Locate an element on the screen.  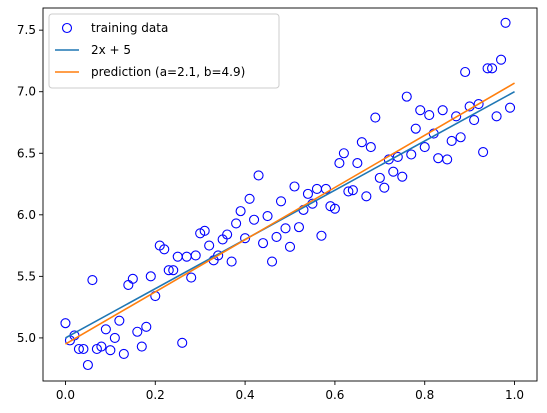
legend-label: 2x + 5 is located at coordinates (111, 50).